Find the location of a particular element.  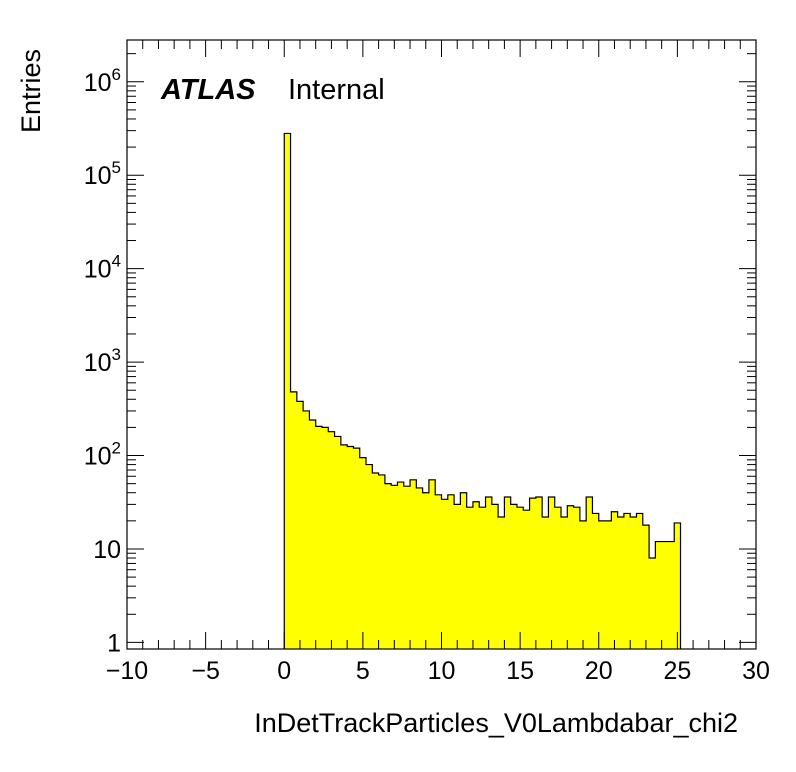

x-tick-label: 25 is located at coordinates (677, 671).